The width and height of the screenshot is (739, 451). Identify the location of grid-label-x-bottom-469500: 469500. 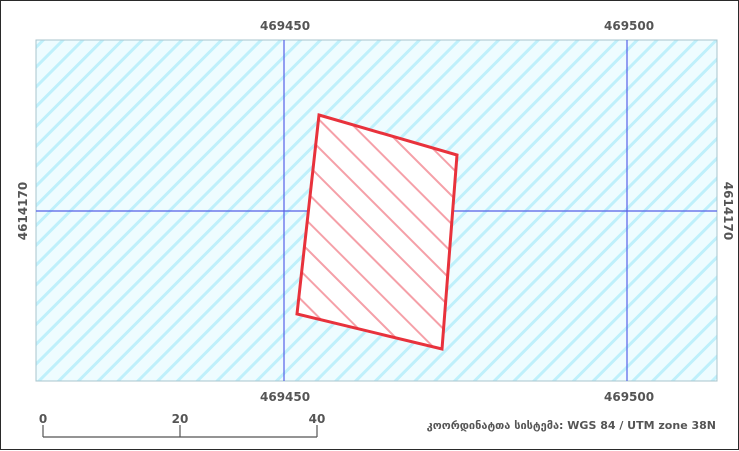
(629, 397).